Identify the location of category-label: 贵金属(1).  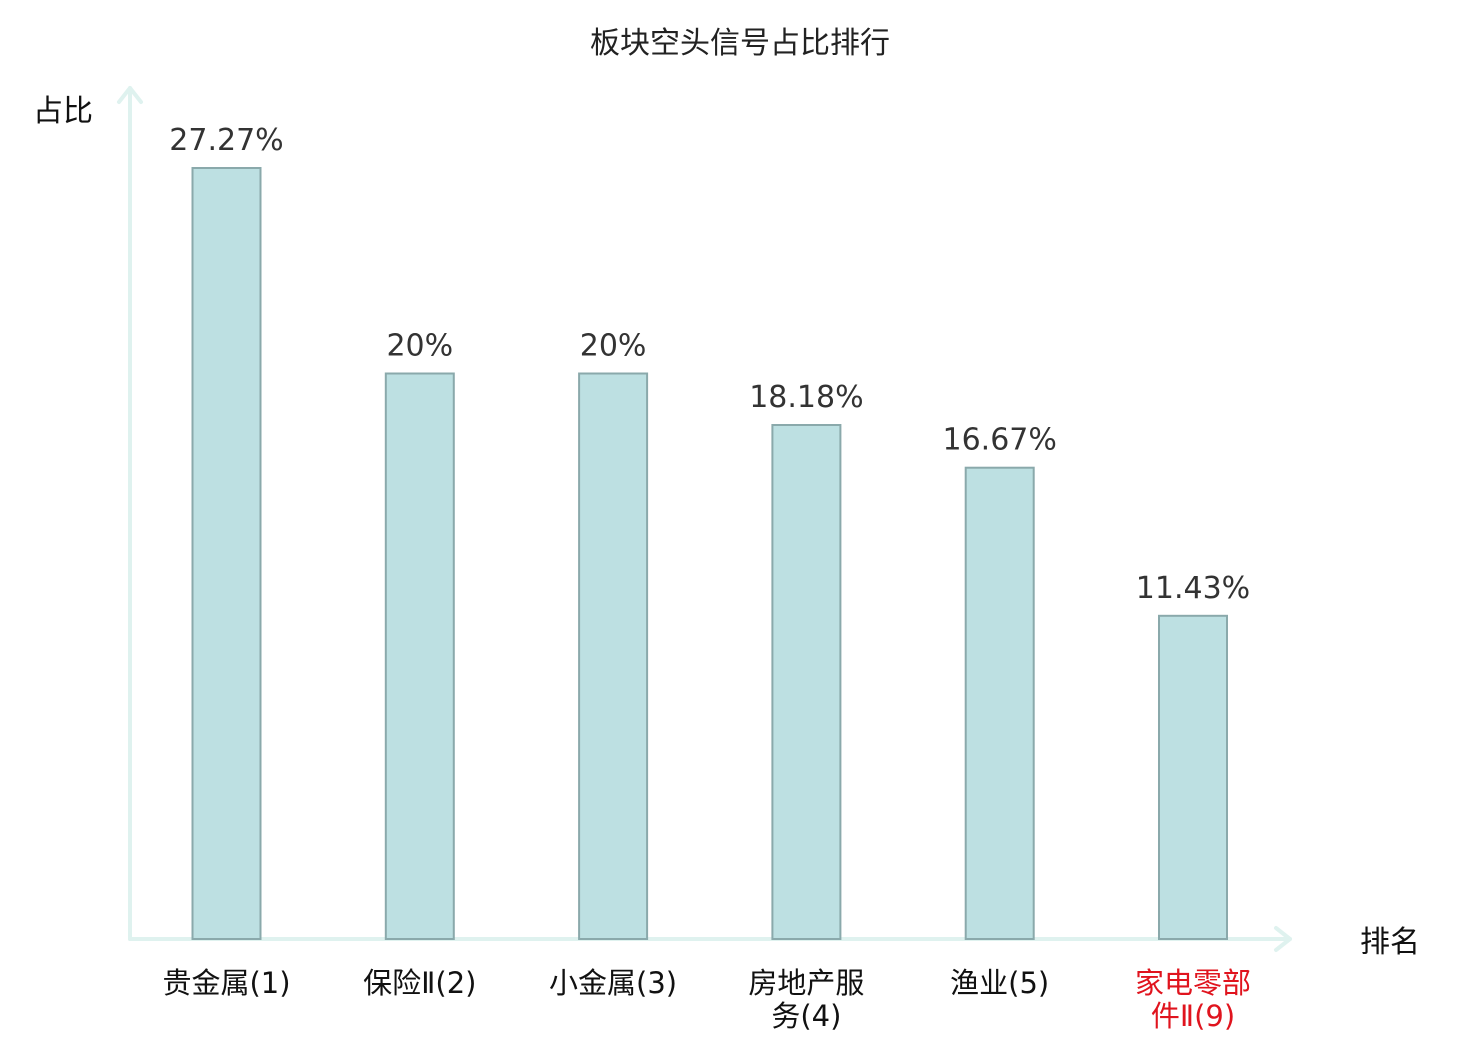
(226, 983).